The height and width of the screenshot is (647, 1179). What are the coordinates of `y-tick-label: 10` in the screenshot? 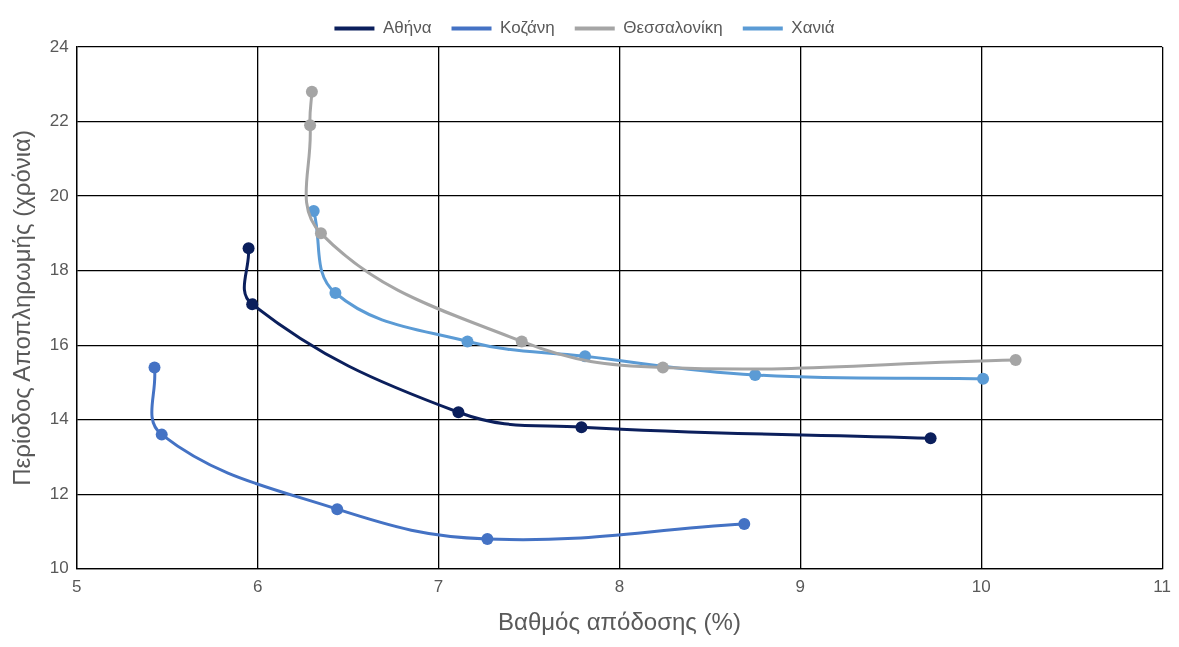 It's located at (59, 568).